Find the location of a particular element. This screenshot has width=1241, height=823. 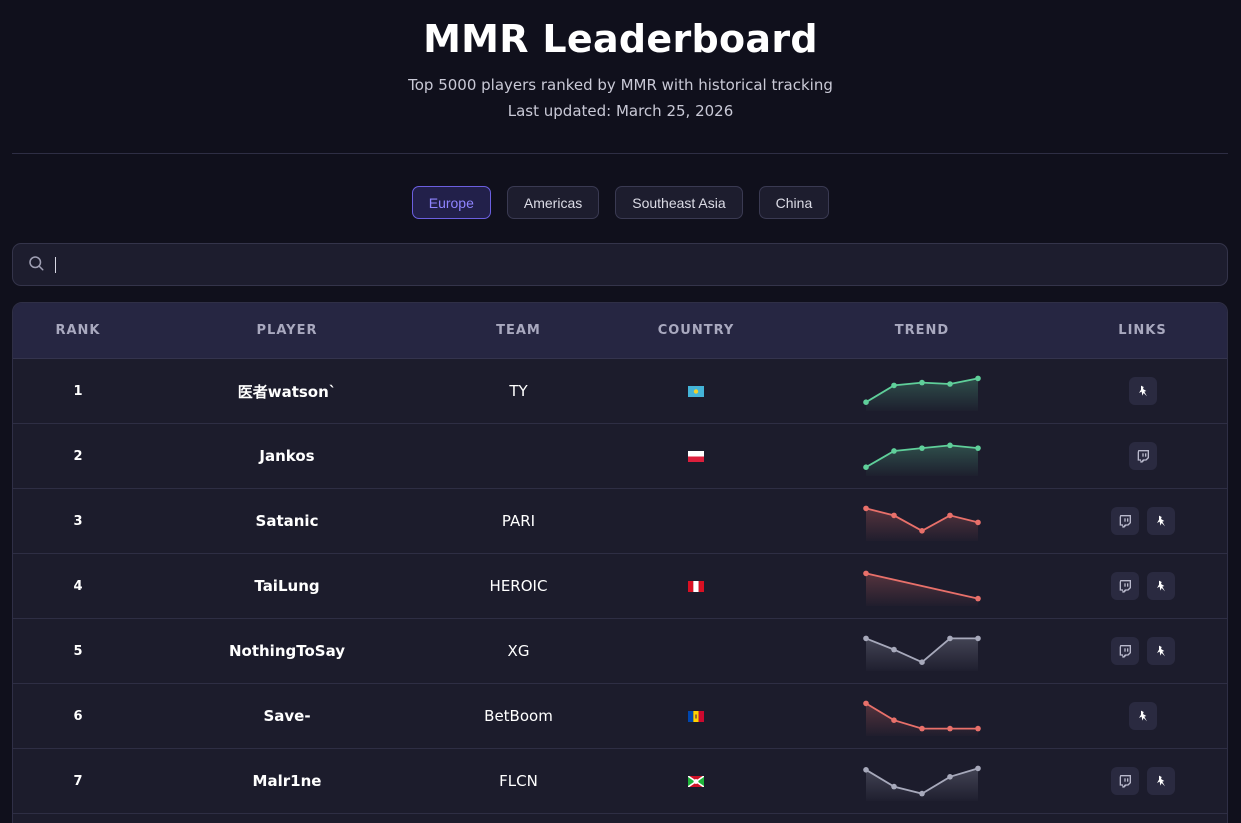

region-tab-europe: Europe is located at coordinates (451, 202).